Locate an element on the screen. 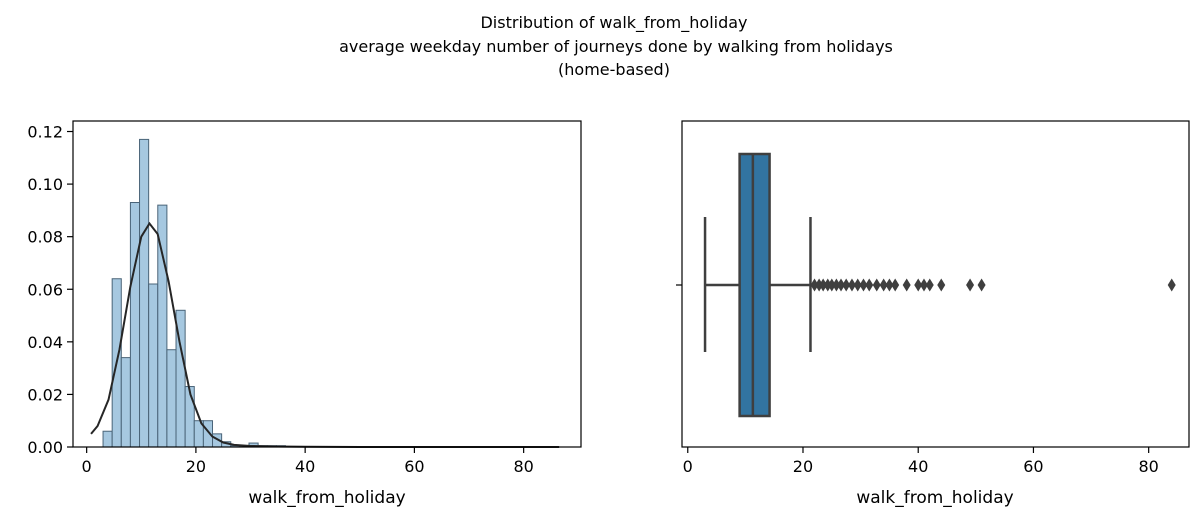  y-tick-label: 0.04 is located at coordinates (45, 342).